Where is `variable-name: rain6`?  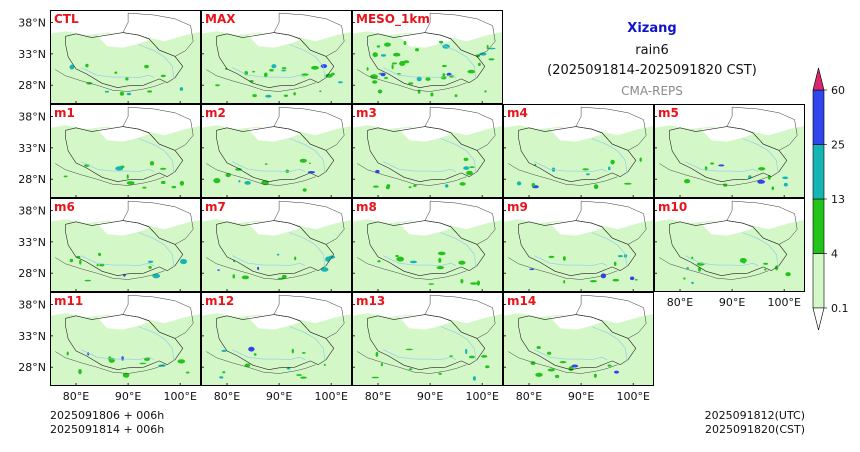 variable-name: rain6 is located at coordinates (651, 50).